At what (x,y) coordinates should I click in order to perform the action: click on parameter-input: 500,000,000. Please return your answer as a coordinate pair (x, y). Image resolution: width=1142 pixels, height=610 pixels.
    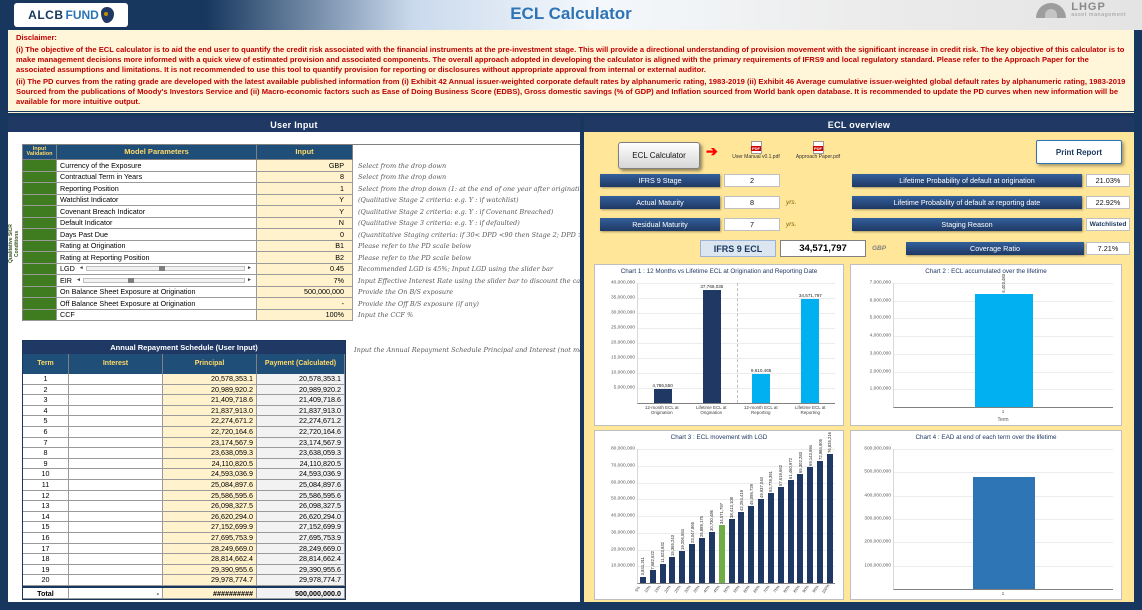
    Looking at the image, I should click on (305, 292).